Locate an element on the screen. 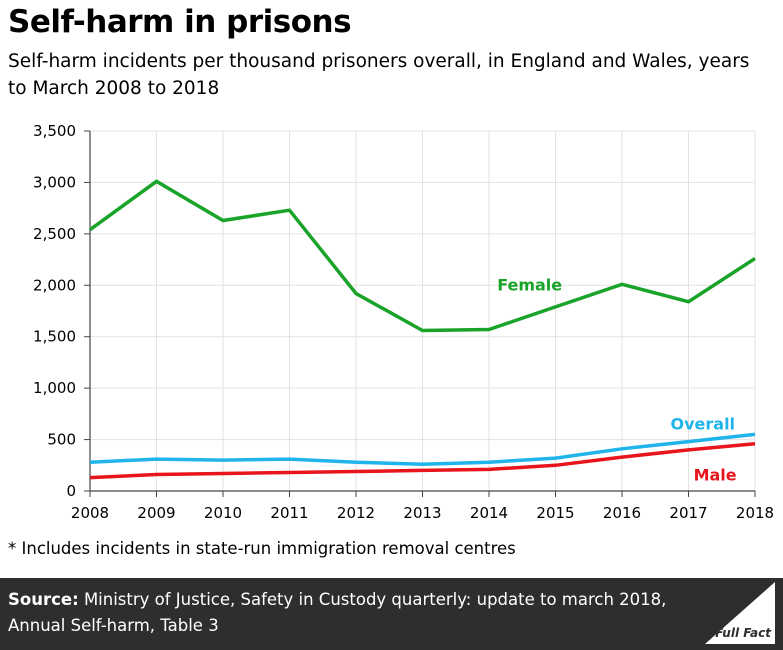 This screenshot has width=783, height=650. x-tick-label: 2008 is located at coordinates (90, 513).